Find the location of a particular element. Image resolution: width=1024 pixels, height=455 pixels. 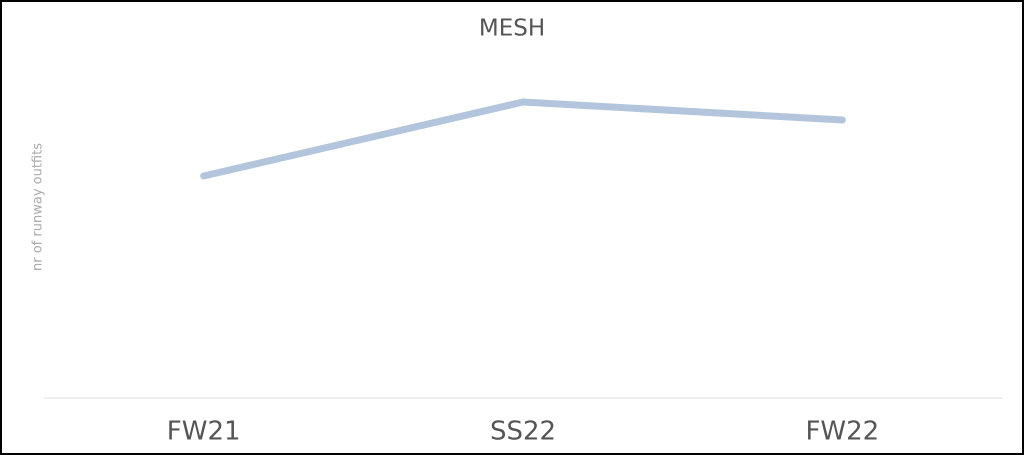

y-axis-label: nr of runway outfits is located at coordinates (38, 207).